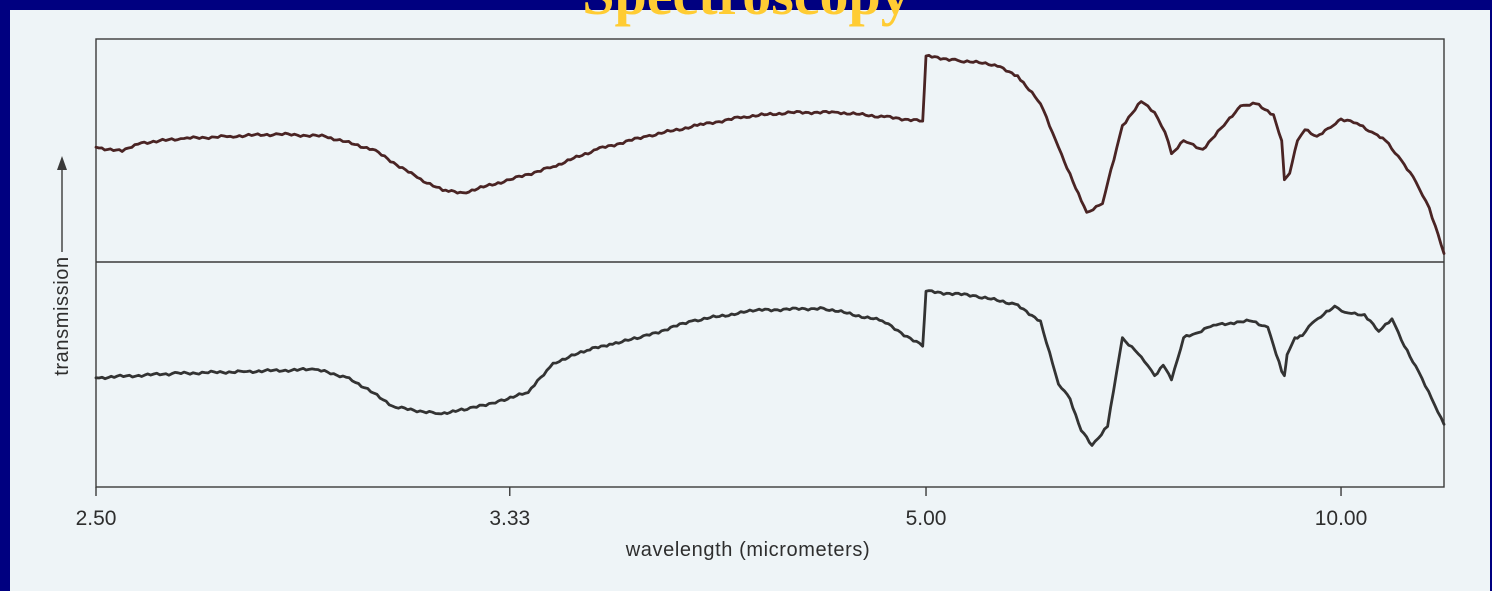  I want to click on x-tick-label: 2.50, so click(96, 518).